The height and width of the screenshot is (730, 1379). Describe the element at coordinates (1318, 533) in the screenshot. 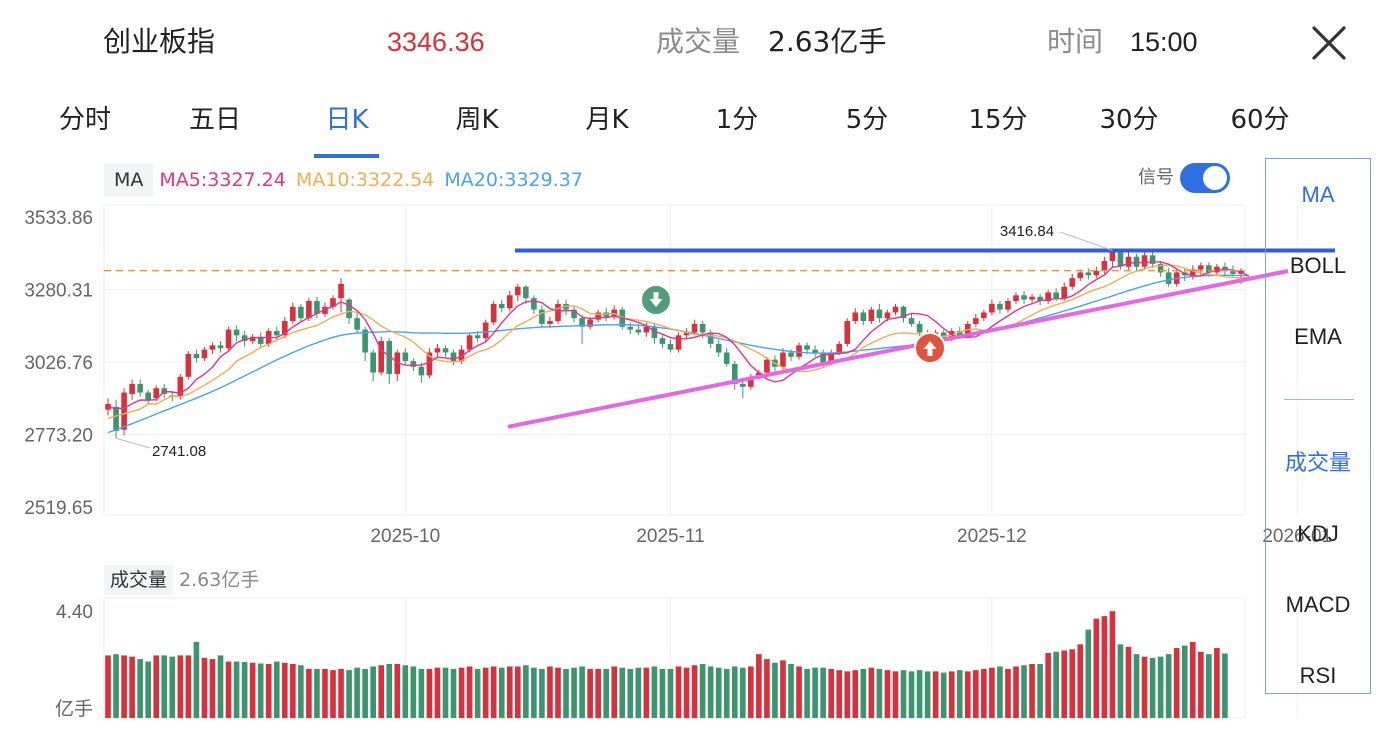

I see `indicator-kdj: KDJ` at that location.